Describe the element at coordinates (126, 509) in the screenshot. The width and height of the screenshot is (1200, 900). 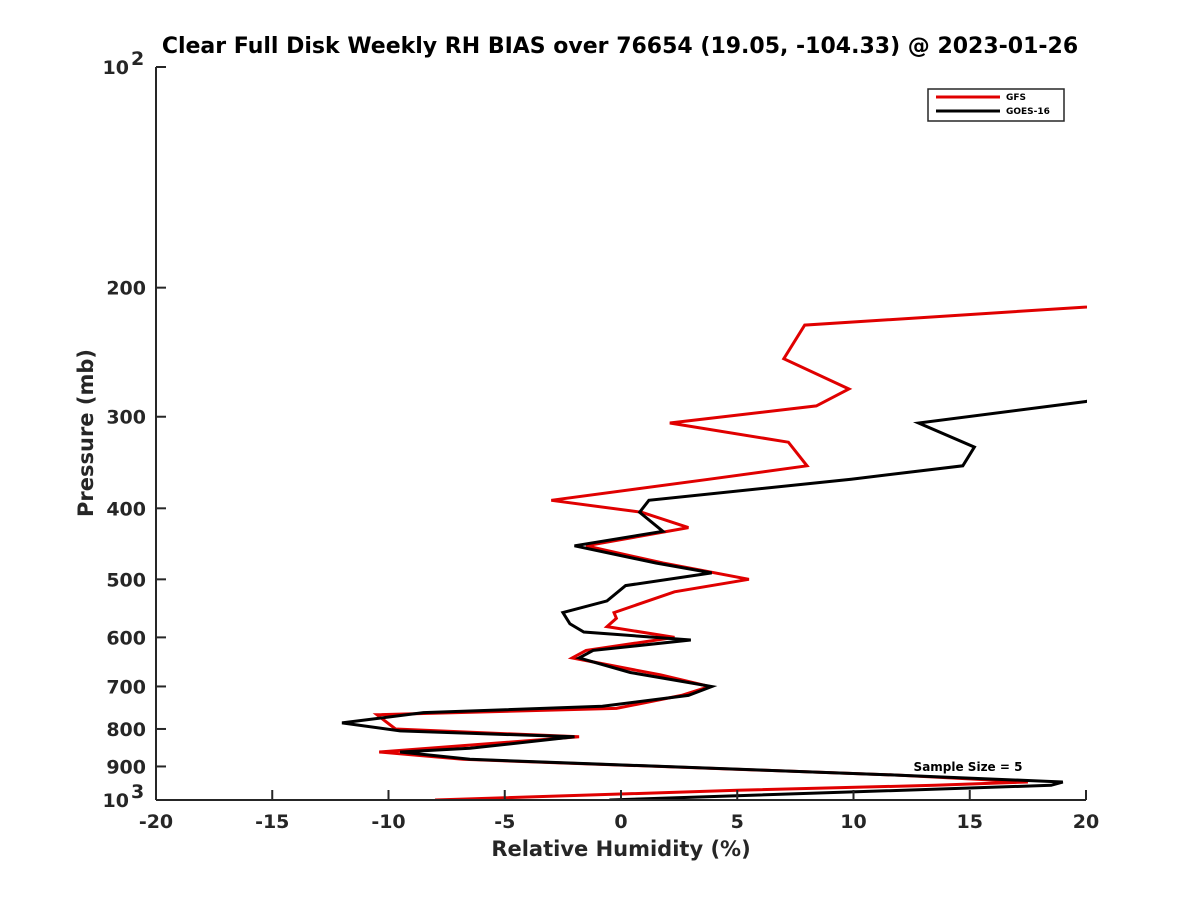
I see `y-tick-label: 400` at that location.